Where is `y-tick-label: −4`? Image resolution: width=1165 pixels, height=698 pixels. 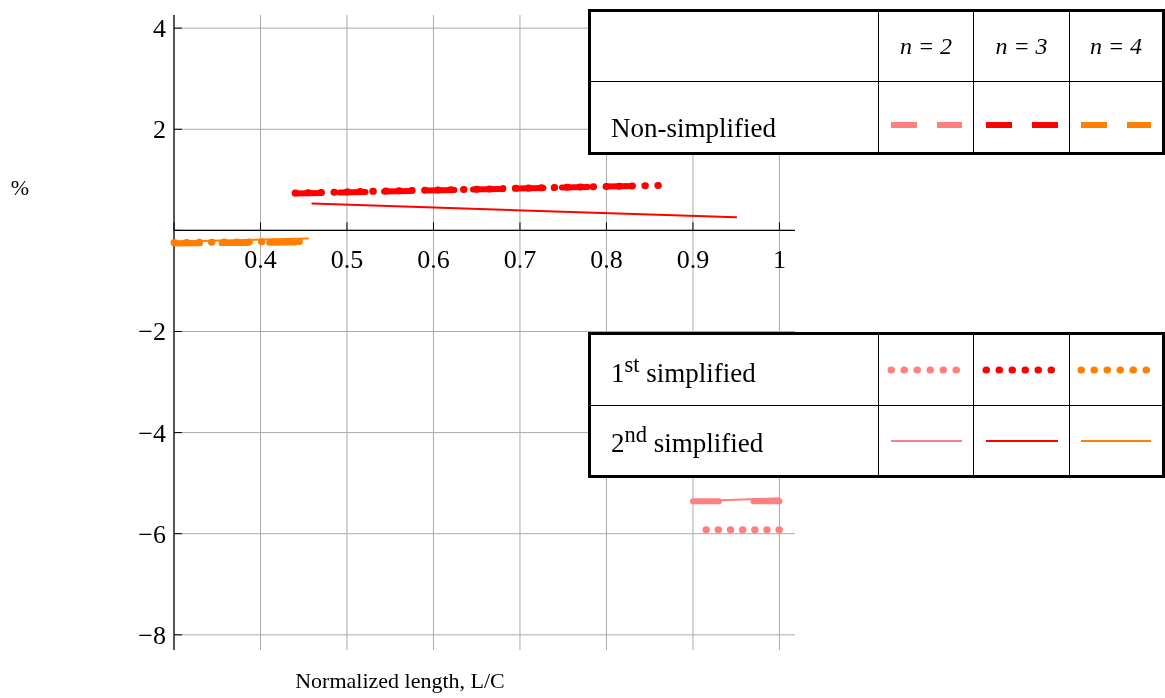 y-tick-label: −4 is located at coordinates (152, 433).